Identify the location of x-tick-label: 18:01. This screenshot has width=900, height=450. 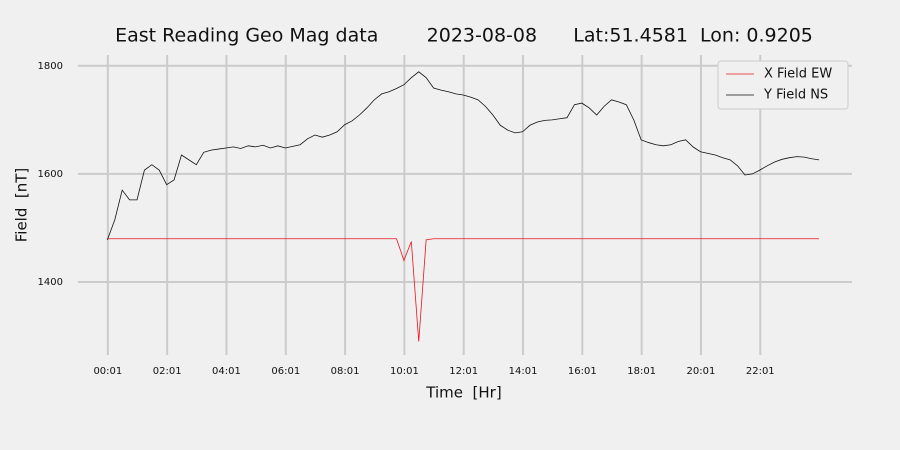
(641, 371).